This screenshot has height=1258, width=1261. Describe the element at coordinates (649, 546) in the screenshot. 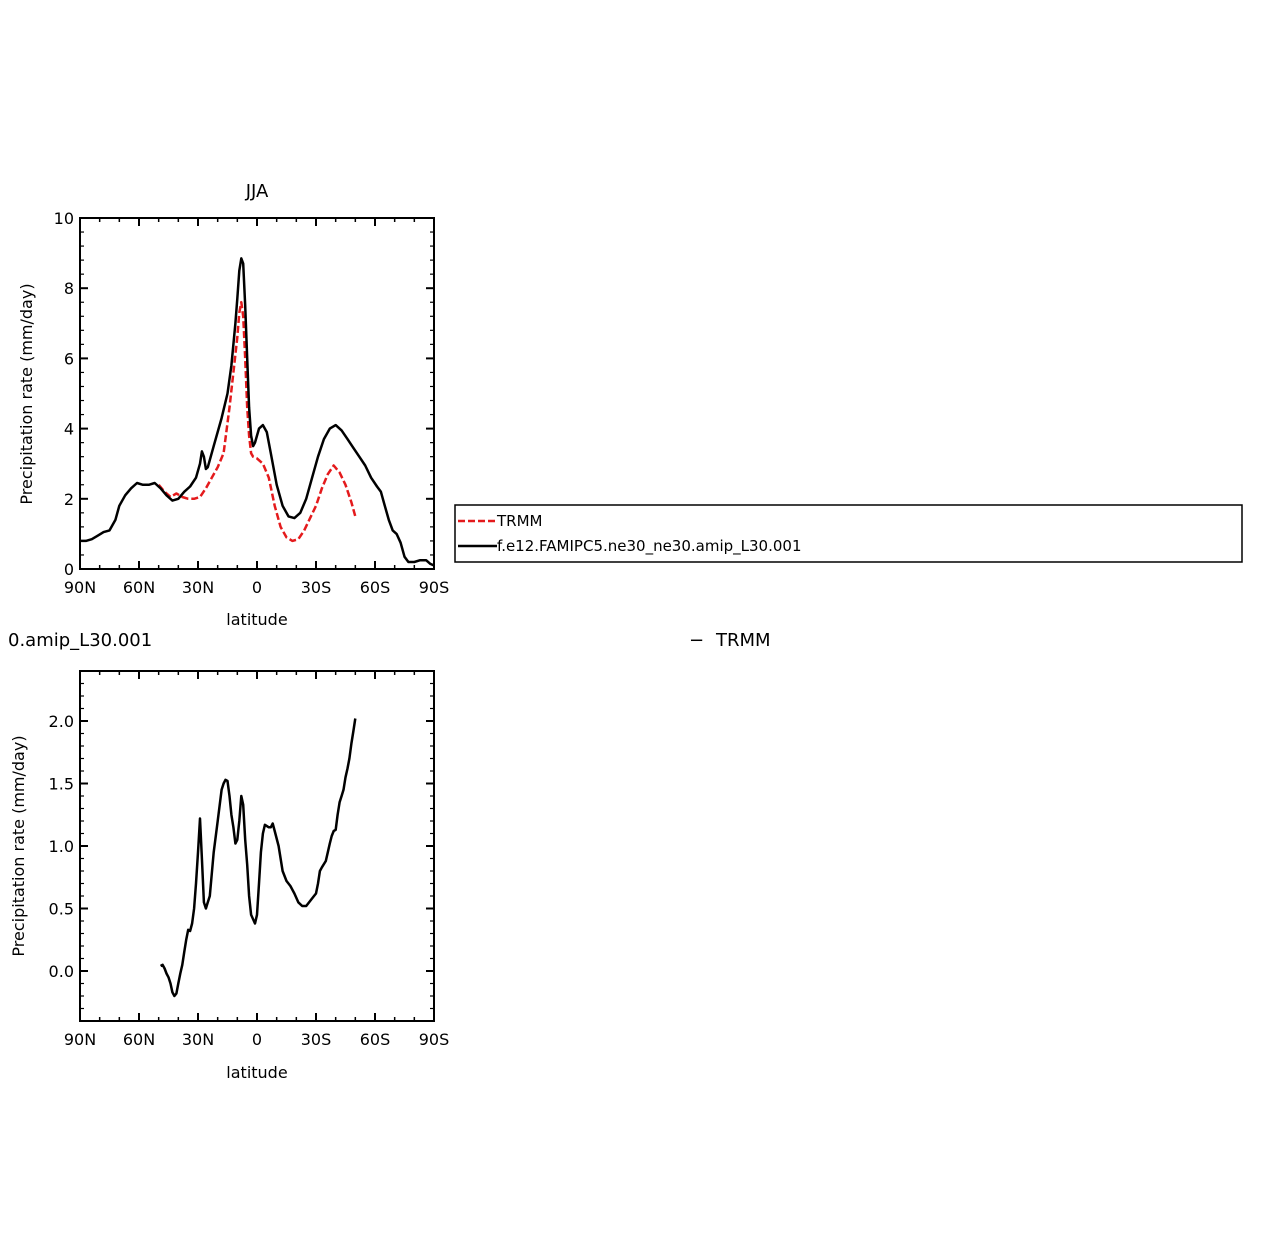

I see `legend-label-model: f.e12.FAMIPC5.ne30_ne30.amip_L30.001` at that location.